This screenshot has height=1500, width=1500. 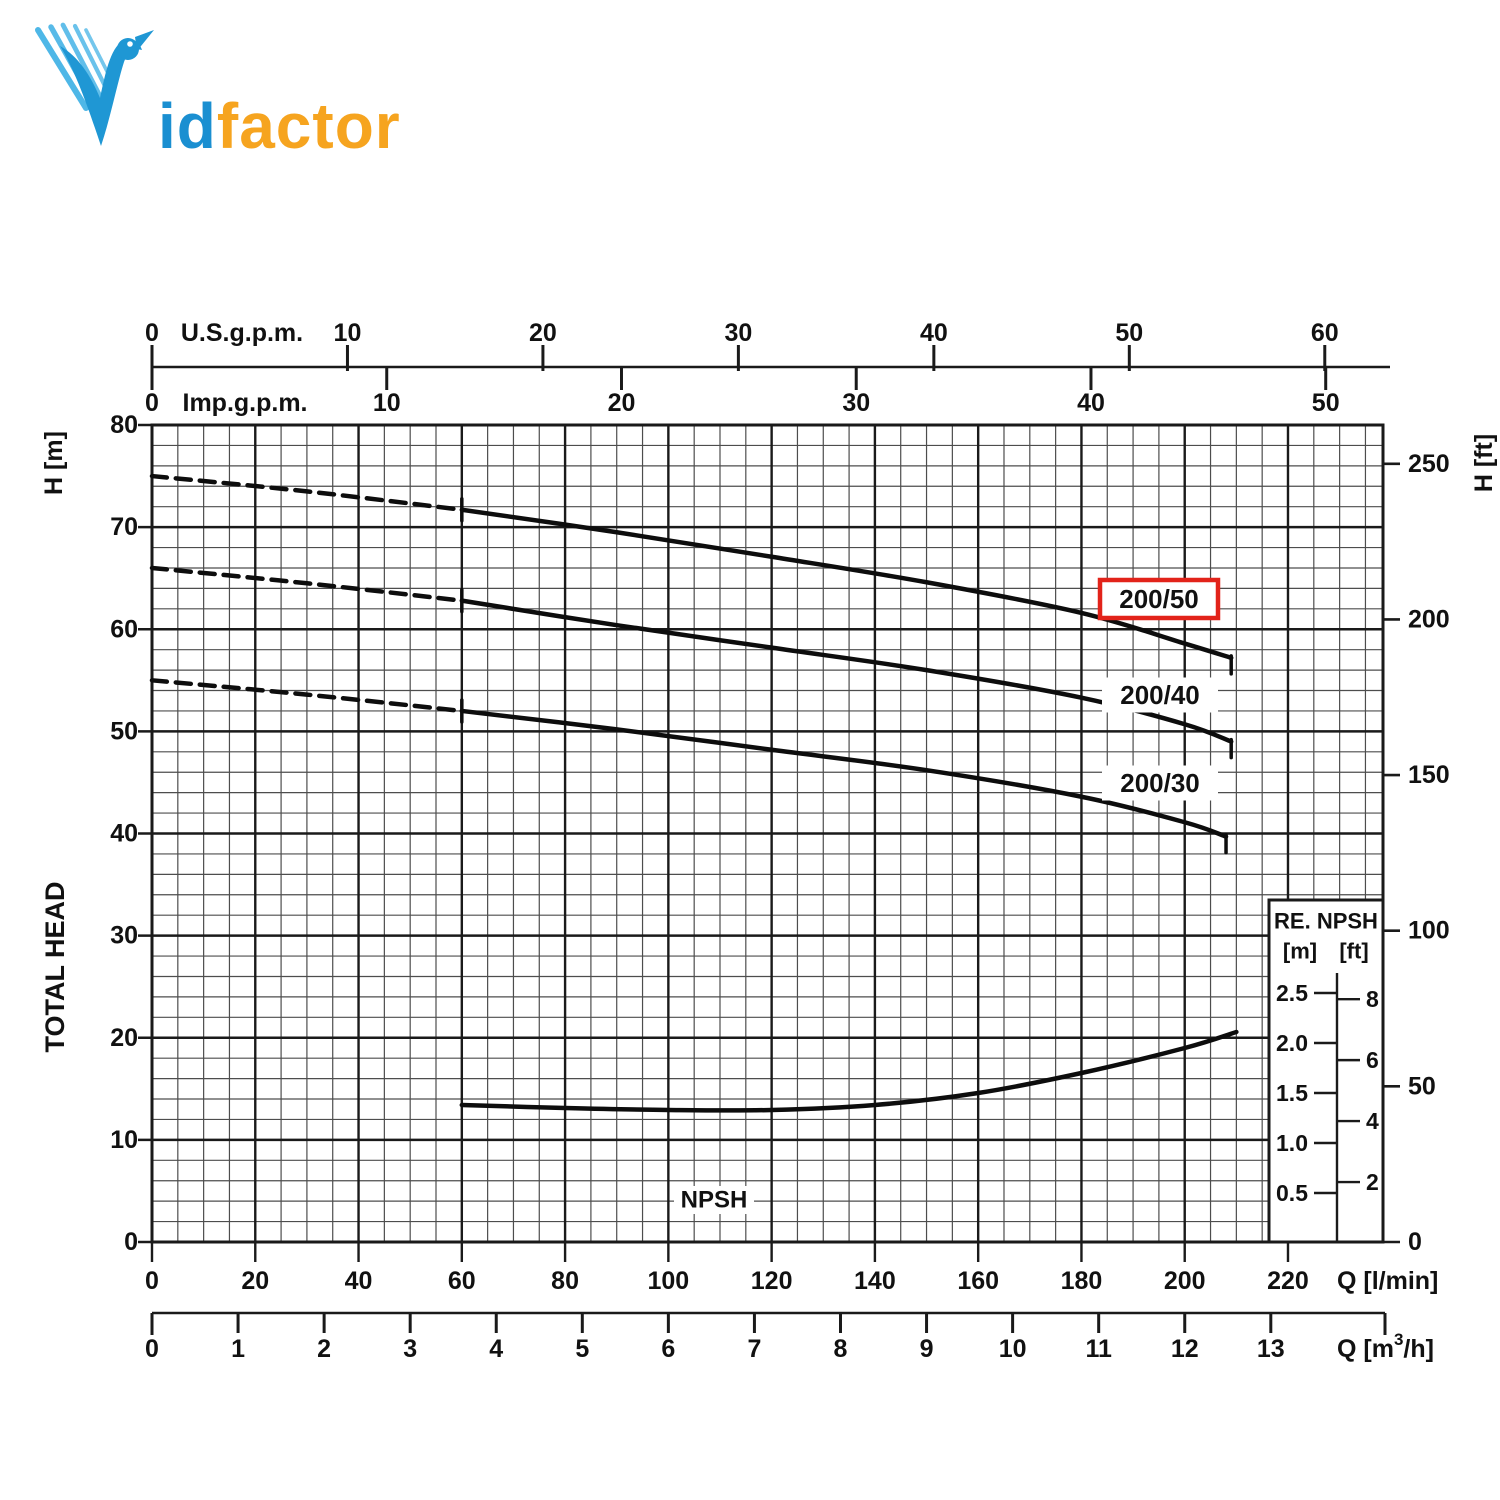 I want to click on m3h-tick-label: 9, so click(x=927, y=1349).